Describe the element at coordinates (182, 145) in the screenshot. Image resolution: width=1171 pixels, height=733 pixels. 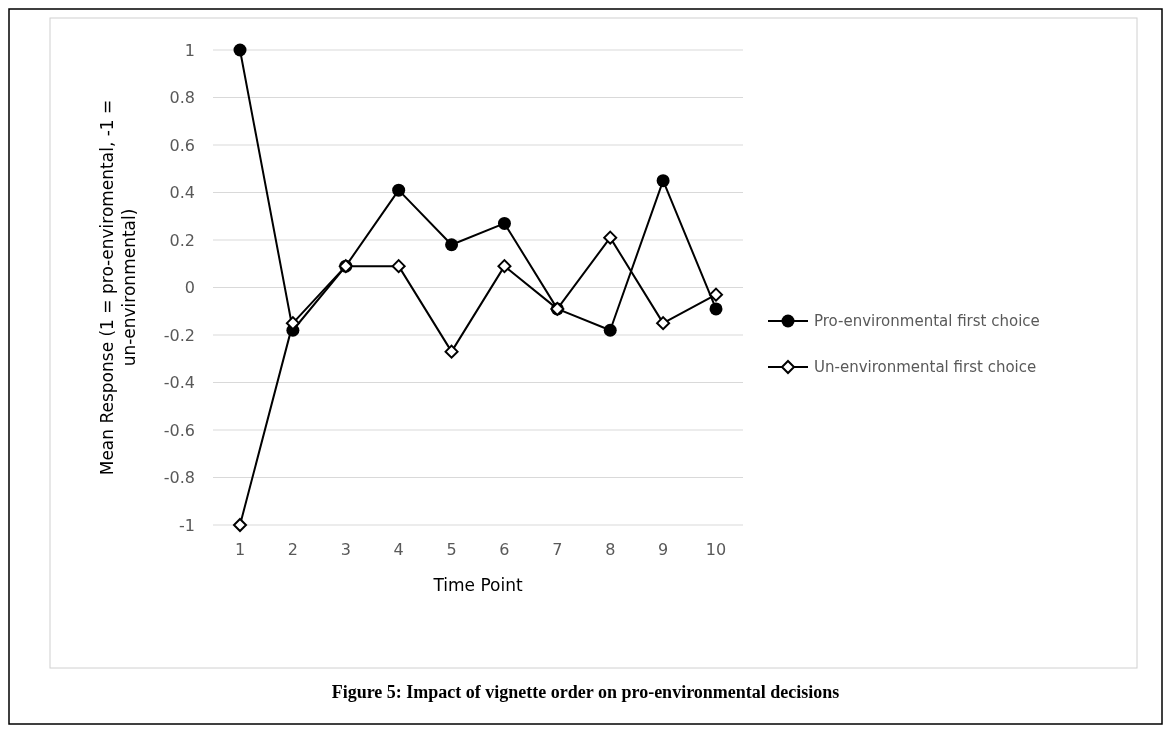
I see `y-tick-label: 0.6` at that location.